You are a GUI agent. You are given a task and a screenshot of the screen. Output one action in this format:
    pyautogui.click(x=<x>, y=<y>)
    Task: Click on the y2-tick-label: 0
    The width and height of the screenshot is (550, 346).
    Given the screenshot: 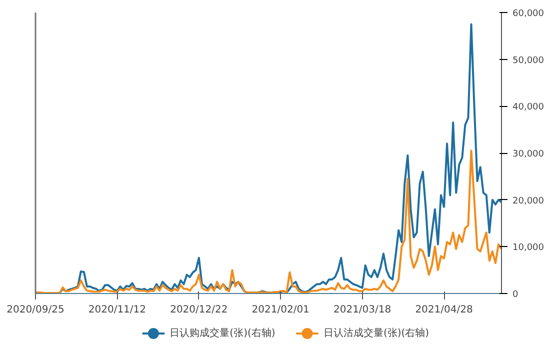 What is the action you would take?
    pyautogui.click(x=515, y=295)
    